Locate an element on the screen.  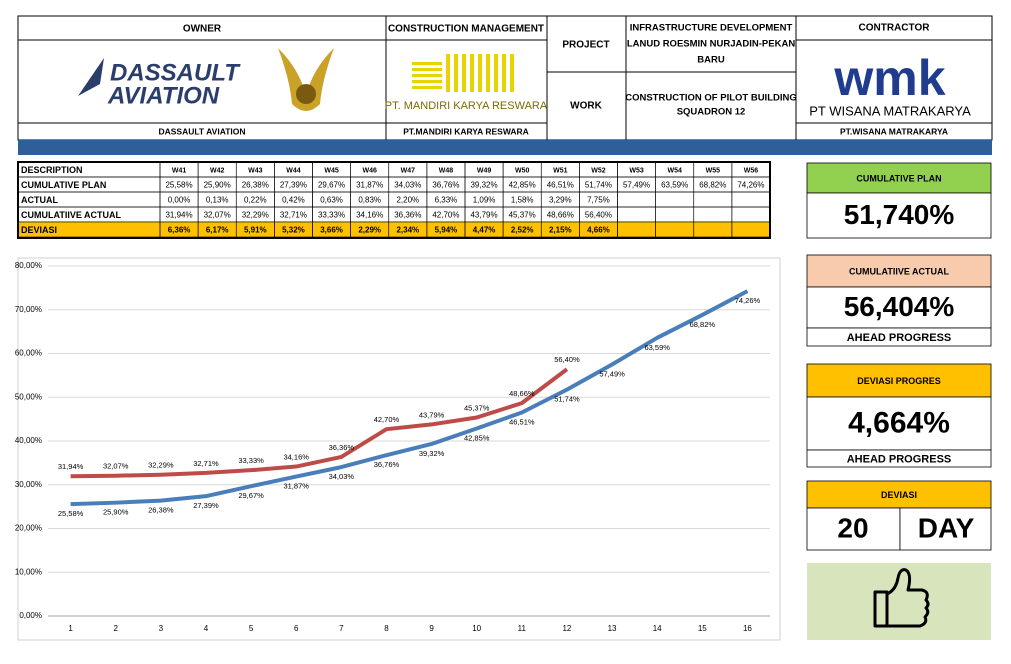
cell-value: 4,66% is located at coordinates (598, 230).